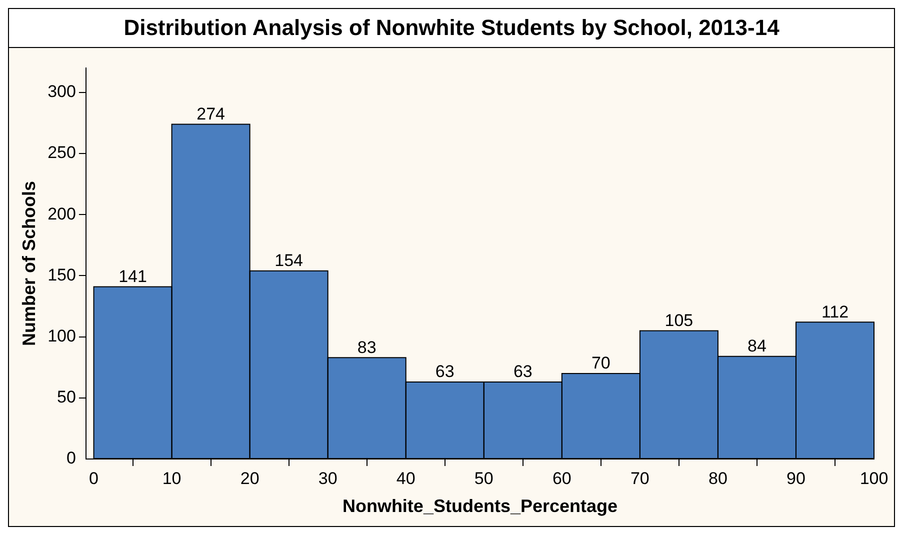  I want to click on data-label: 141, so click(132, 276).